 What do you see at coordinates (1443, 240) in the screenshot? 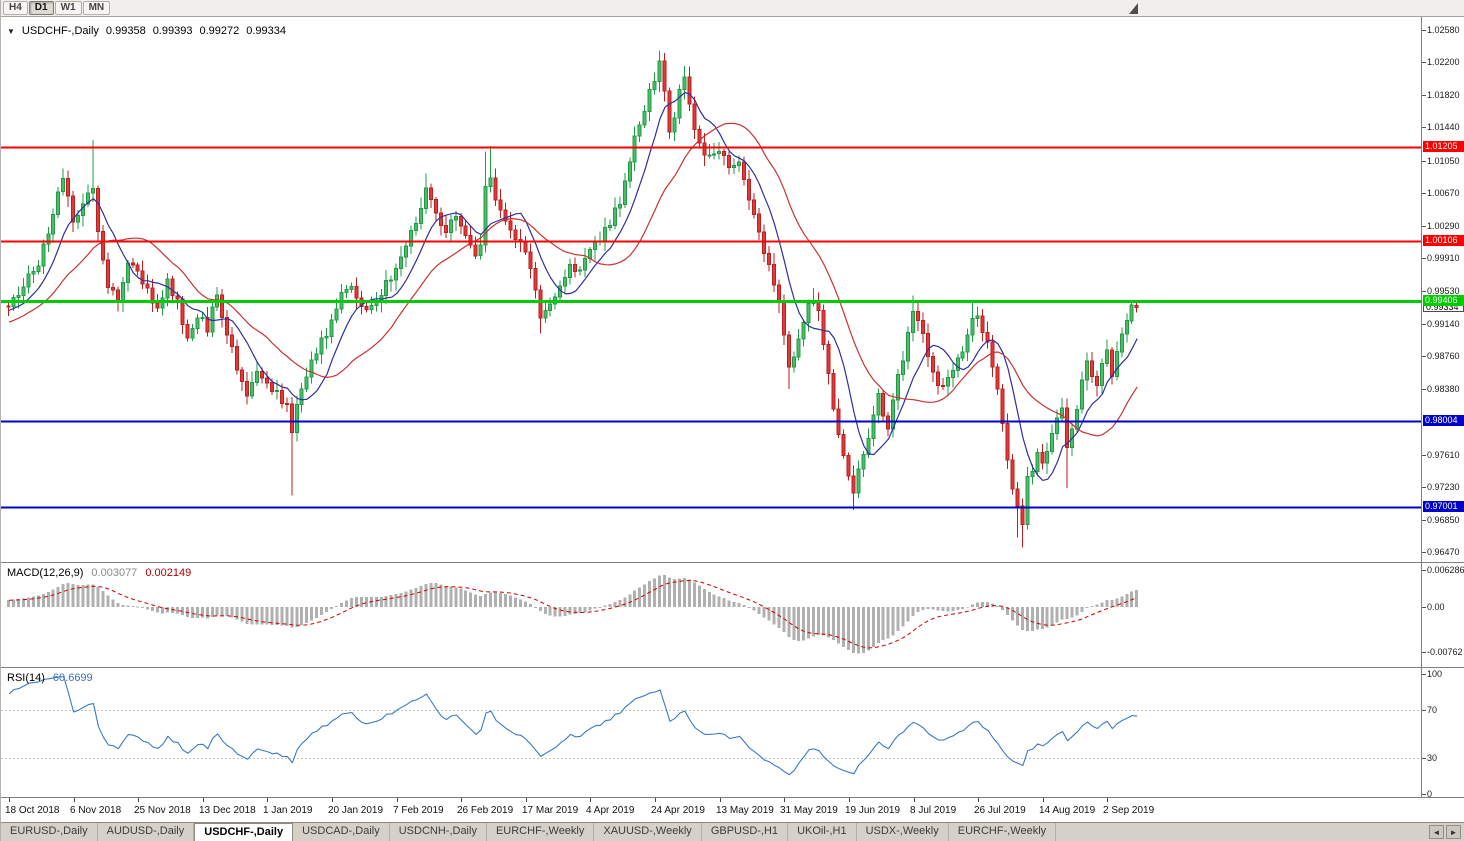
I see `price-level-label: 1.00106` at bounding box center [1443, 240].